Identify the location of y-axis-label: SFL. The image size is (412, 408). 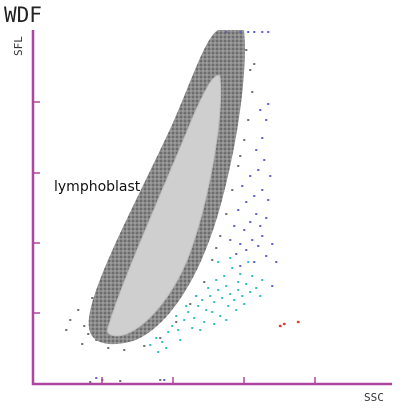
(18, 46).